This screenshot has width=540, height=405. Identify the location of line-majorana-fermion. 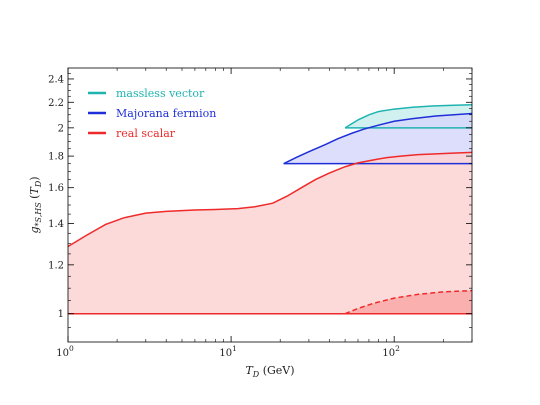
(378, 138).